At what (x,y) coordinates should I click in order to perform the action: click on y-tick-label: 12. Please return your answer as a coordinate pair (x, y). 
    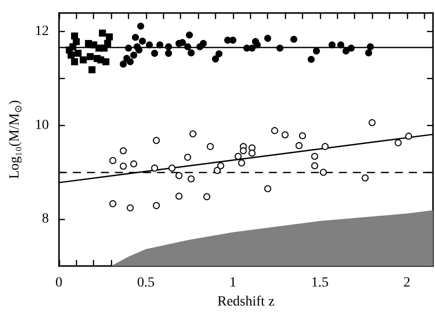
    Looking at the image, I should click on (41, 32).